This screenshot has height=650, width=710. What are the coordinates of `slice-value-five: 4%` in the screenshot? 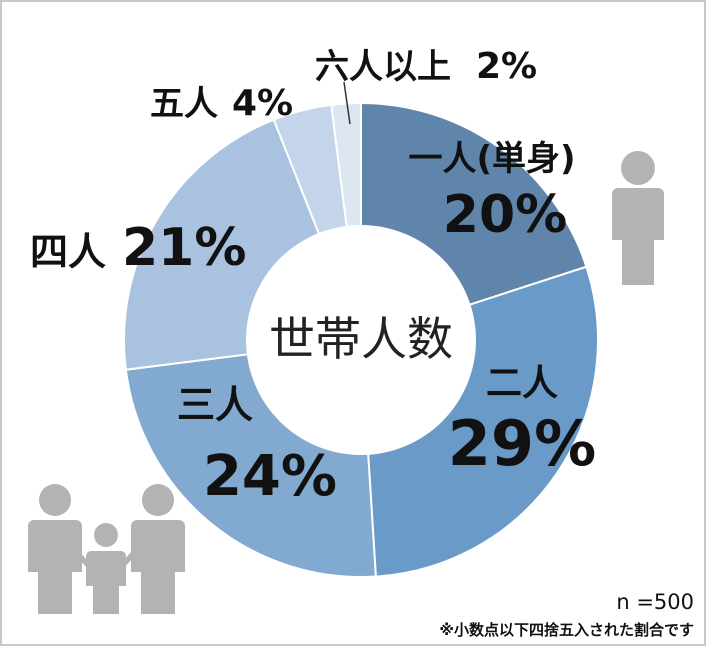 It's located at (262, 103).